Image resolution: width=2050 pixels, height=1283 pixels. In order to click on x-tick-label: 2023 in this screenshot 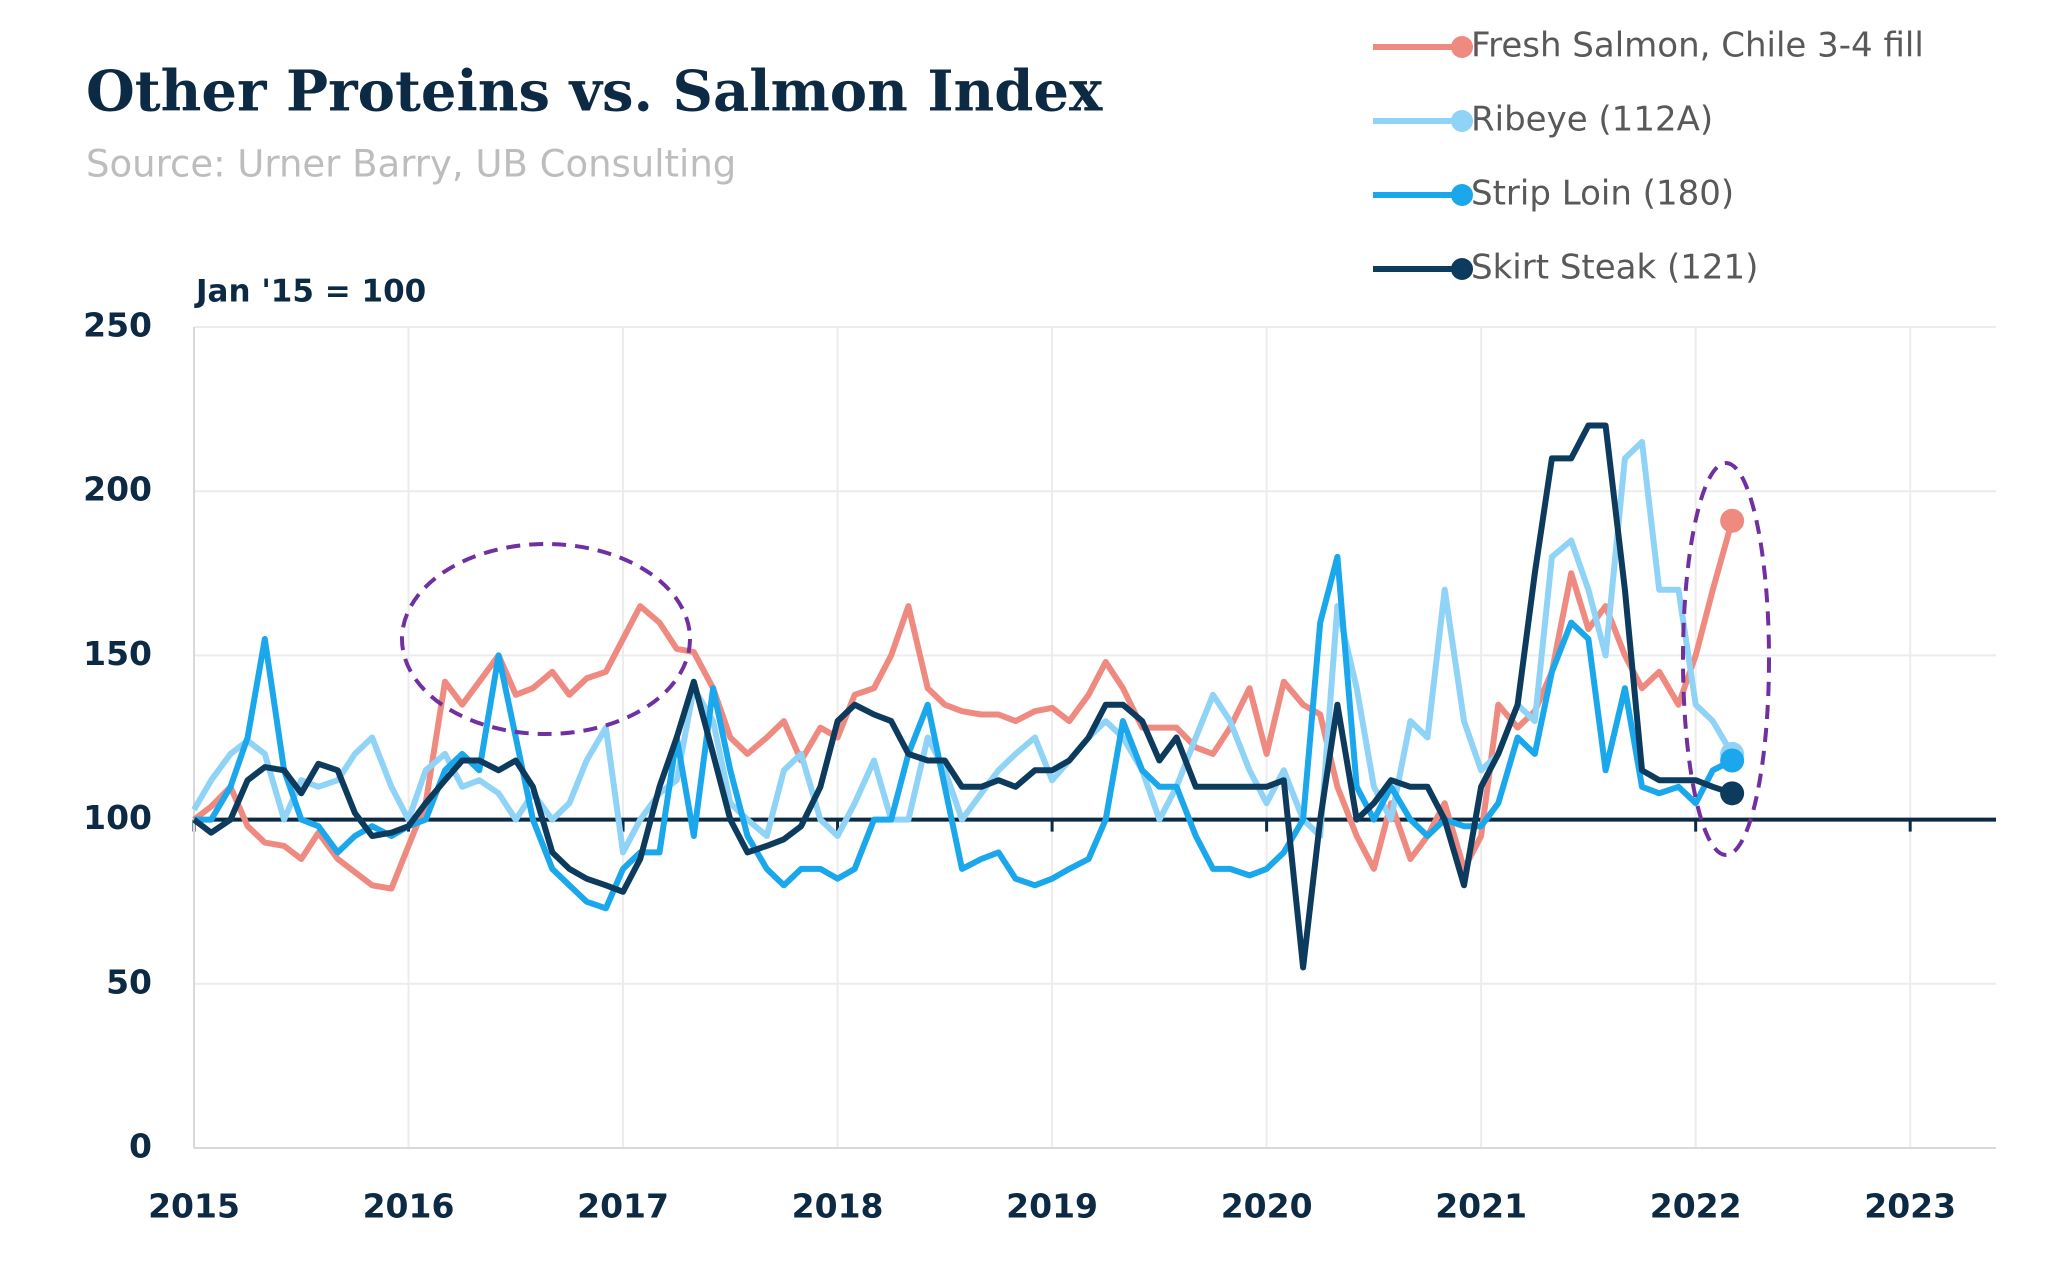, I will do `click(1910, 1206)`.